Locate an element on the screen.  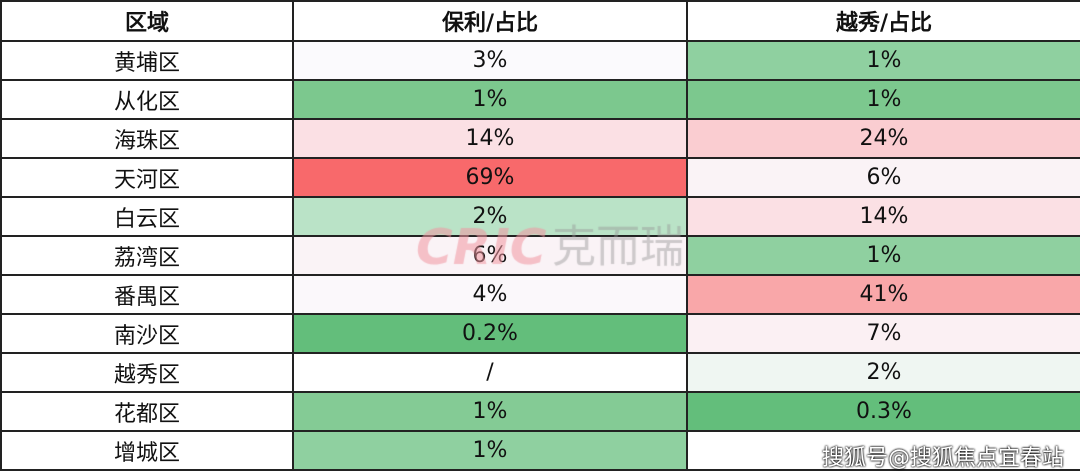
table-row: 番禺区 4% 41% is located at coordinates (540, 294).